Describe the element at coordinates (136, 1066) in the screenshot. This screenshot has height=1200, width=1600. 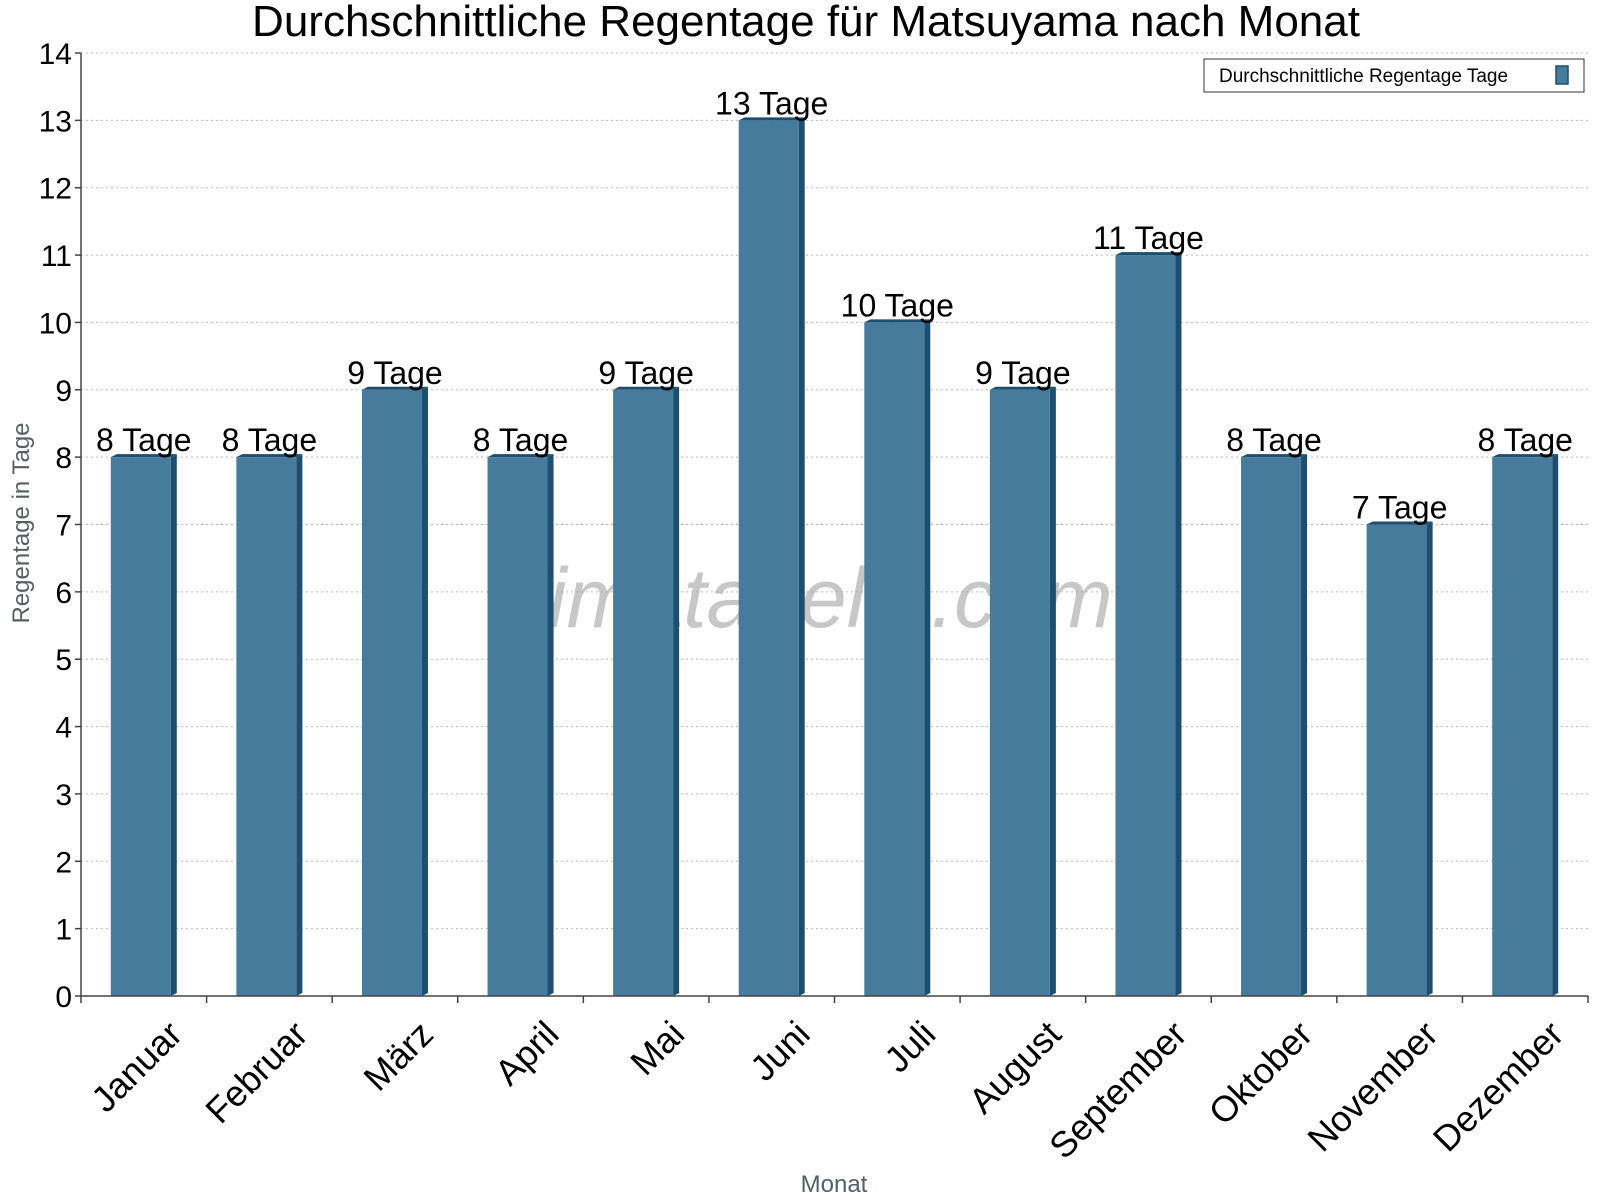
I see `x-tick-label: Januar` at that location.